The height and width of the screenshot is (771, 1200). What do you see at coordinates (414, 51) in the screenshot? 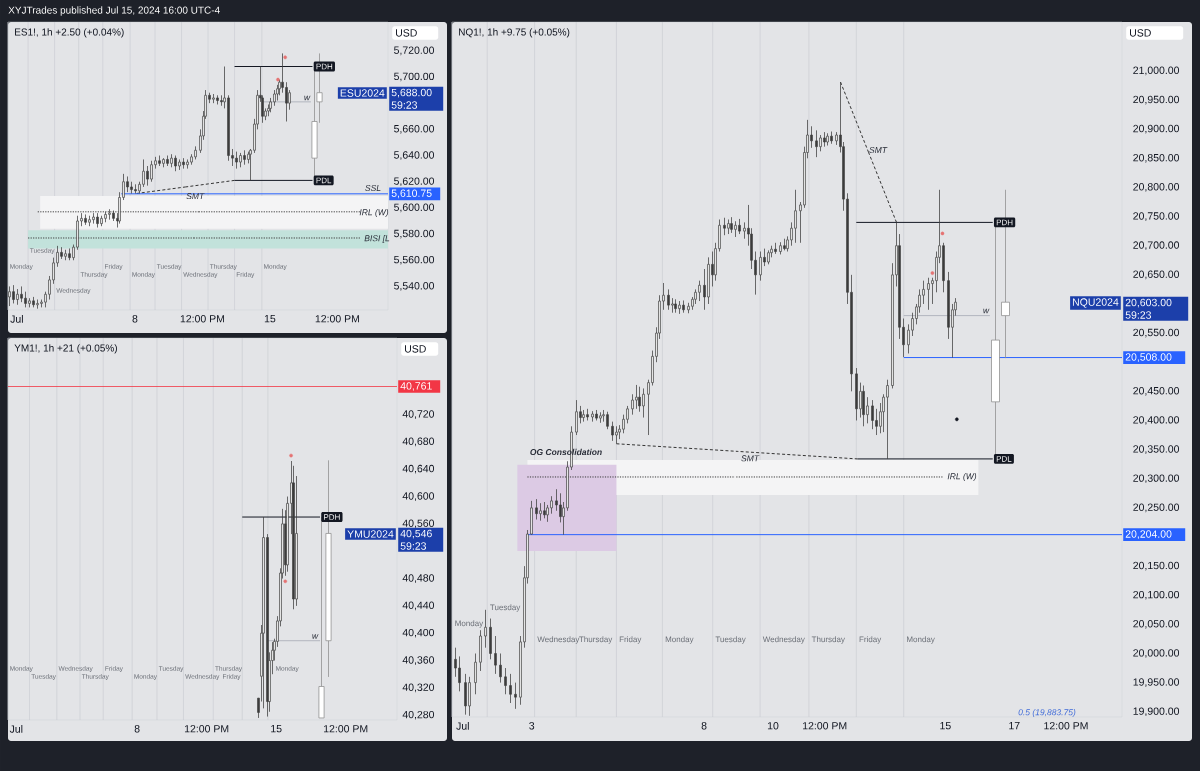
I see `y-tick-label: 5,720.00` at bounding box center [414, 51].